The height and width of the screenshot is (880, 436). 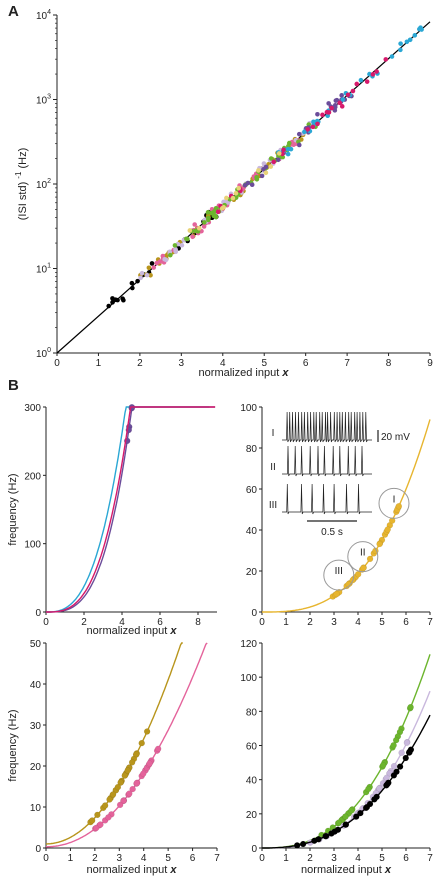 What do you see at coordinates (248, 644) in the screenshot?
I see `y-tick-label: 120` at bounding box center [248, 644].